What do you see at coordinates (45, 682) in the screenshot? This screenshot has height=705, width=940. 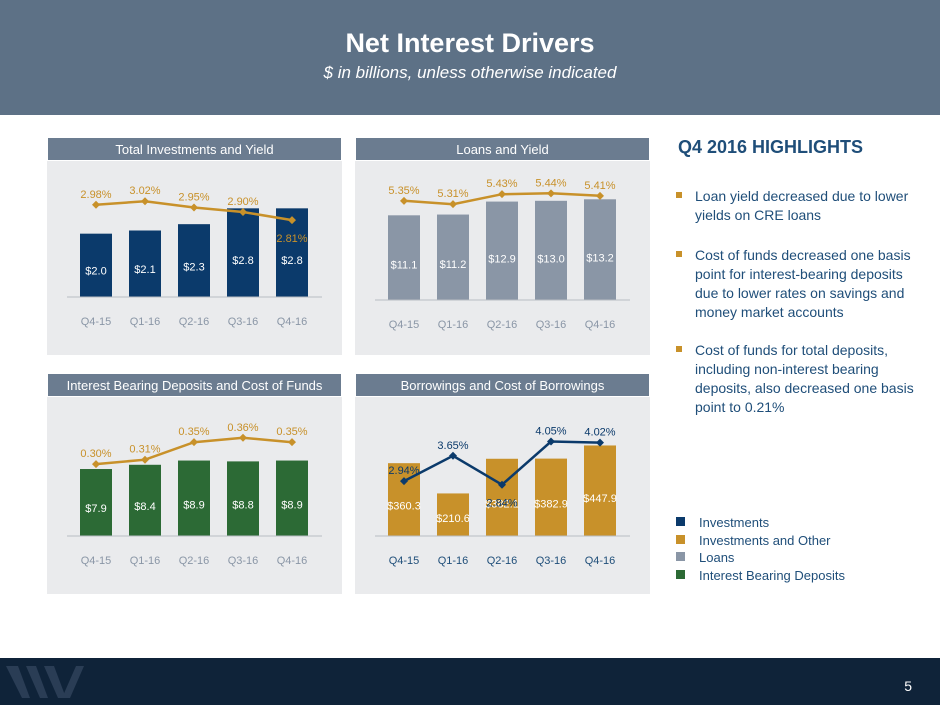 I see `company-logo-icon` at bounding box center [45, 682].